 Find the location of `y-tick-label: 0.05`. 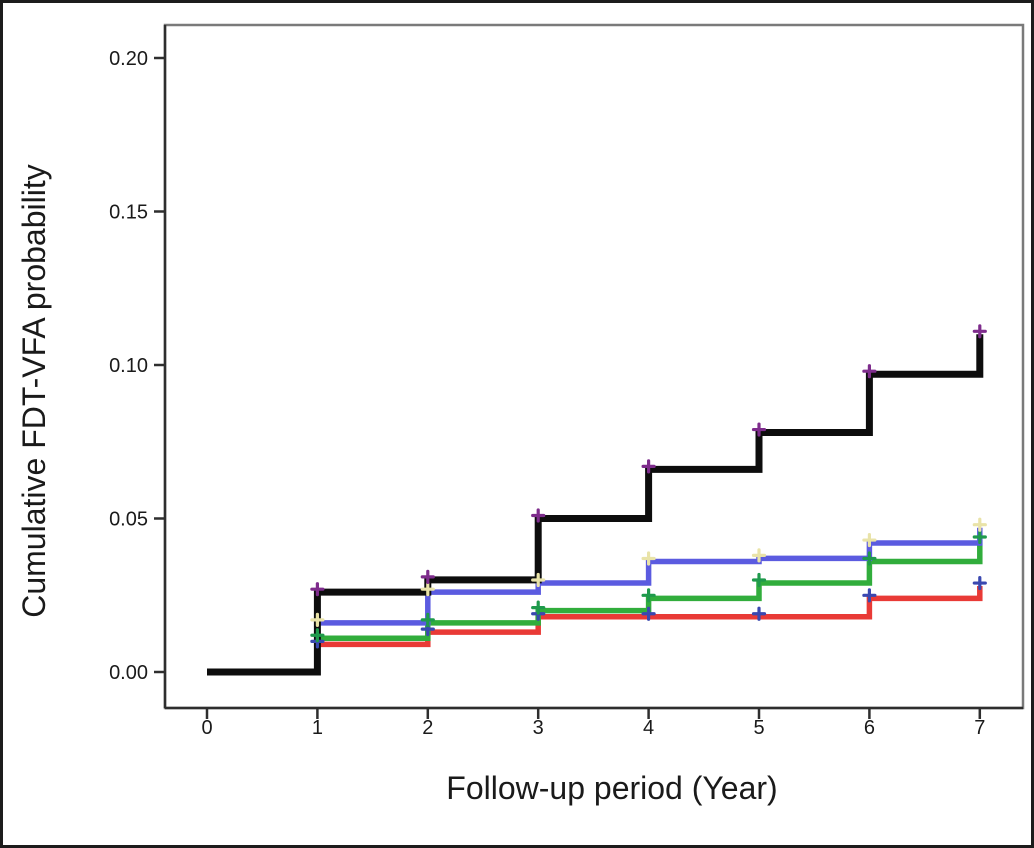

y-tick-label: 0.05 is located at coordinates (128, 520).